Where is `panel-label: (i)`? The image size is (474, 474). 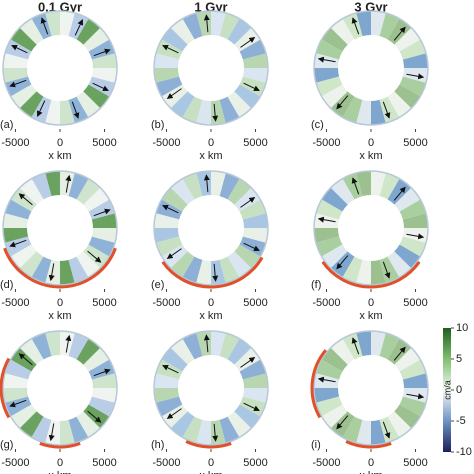 panel-label: (i) is located at coordinates (316, 445).